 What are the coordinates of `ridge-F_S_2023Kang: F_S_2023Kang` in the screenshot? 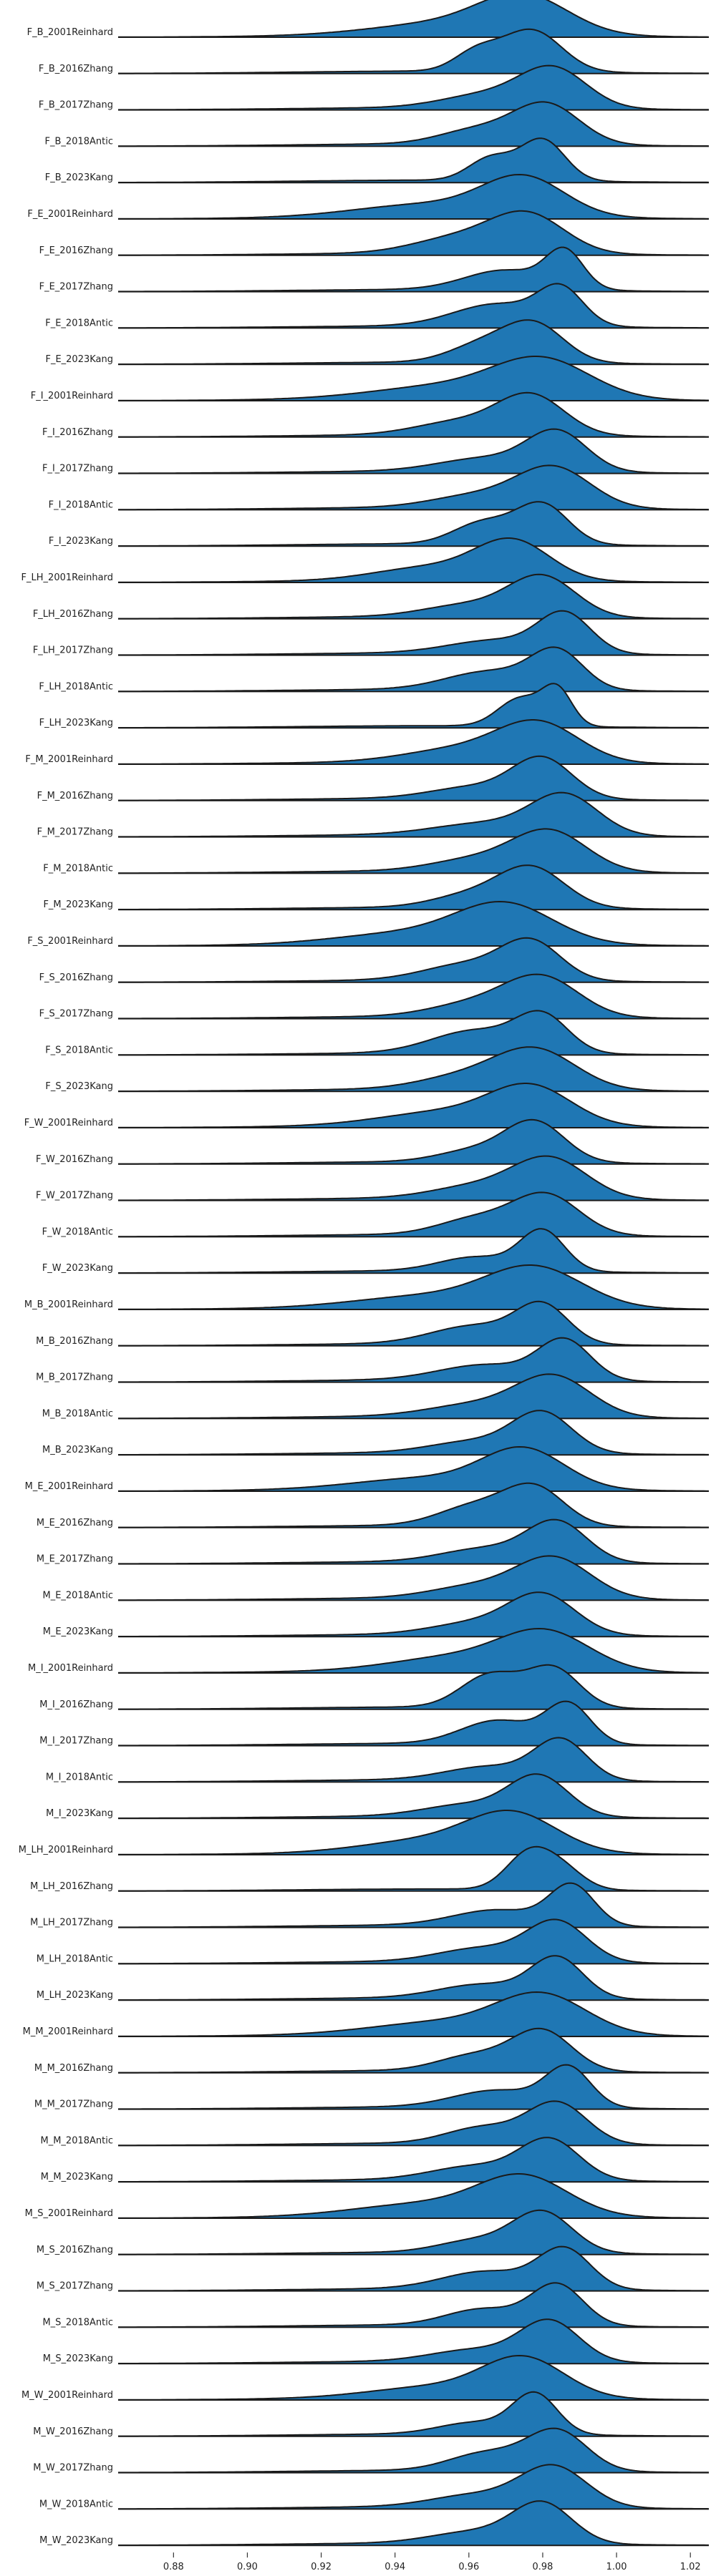 It's located at (377, 1069).